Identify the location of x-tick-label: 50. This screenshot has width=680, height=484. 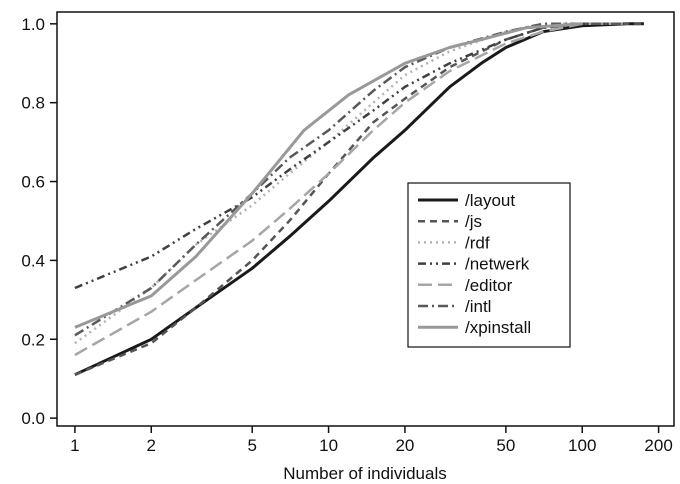
(505, 445).